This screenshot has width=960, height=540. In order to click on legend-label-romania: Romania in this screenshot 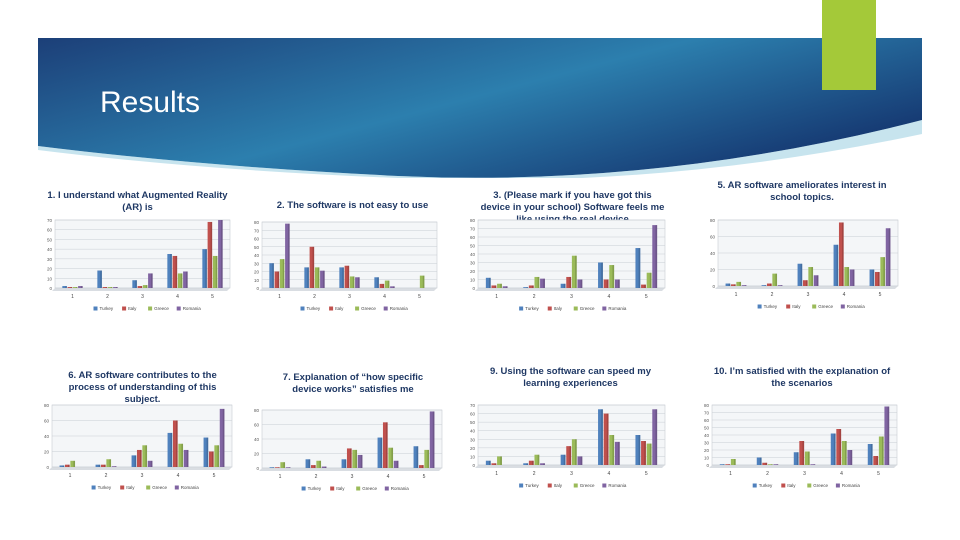, I will do `click(192, 308)`.